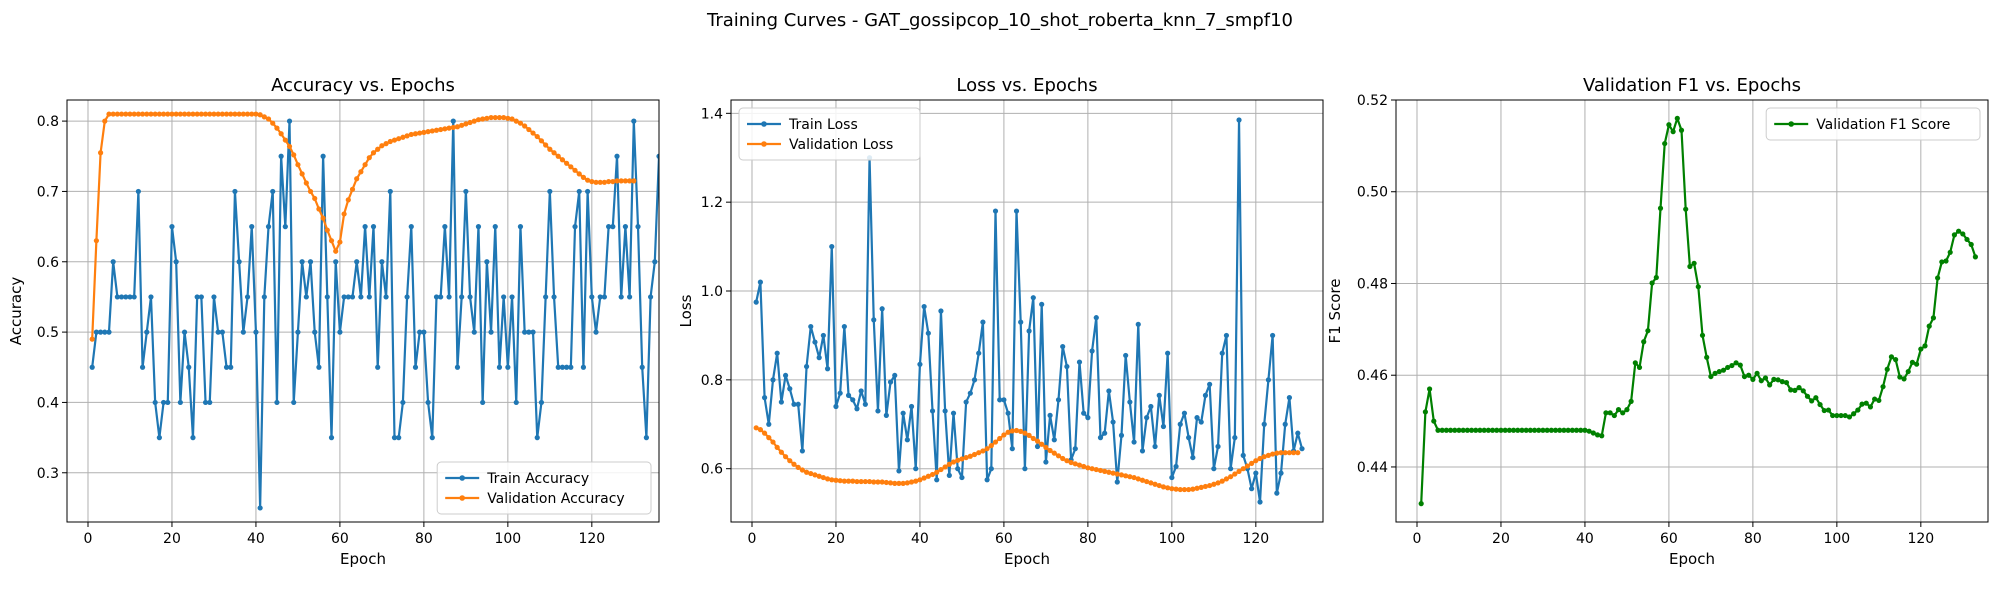 The image size is (2000, 600). What do you see at coordinates (544, 488) in the screenshot?
I see `legend: Train Accuracy Validation Accuracy` at bounding box center [544, 488].